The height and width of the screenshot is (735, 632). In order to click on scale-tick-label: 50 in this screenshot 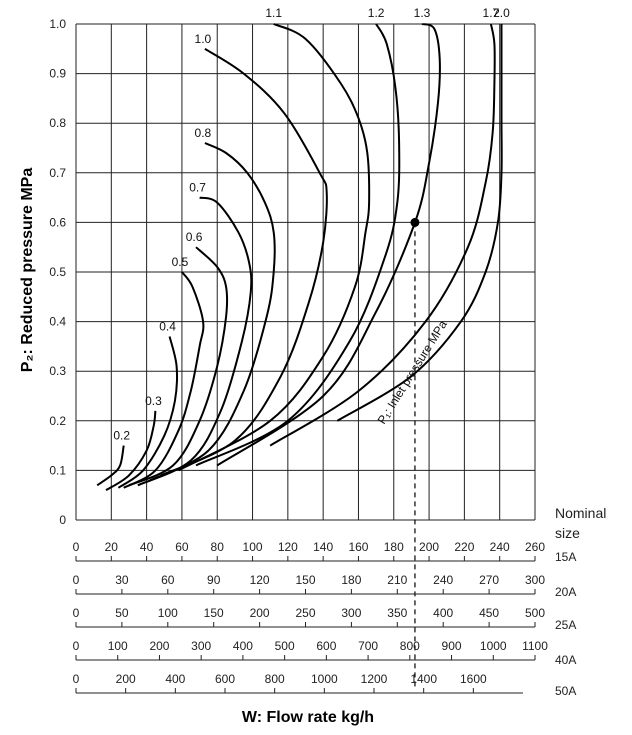, I will do `click(122, 613)`.